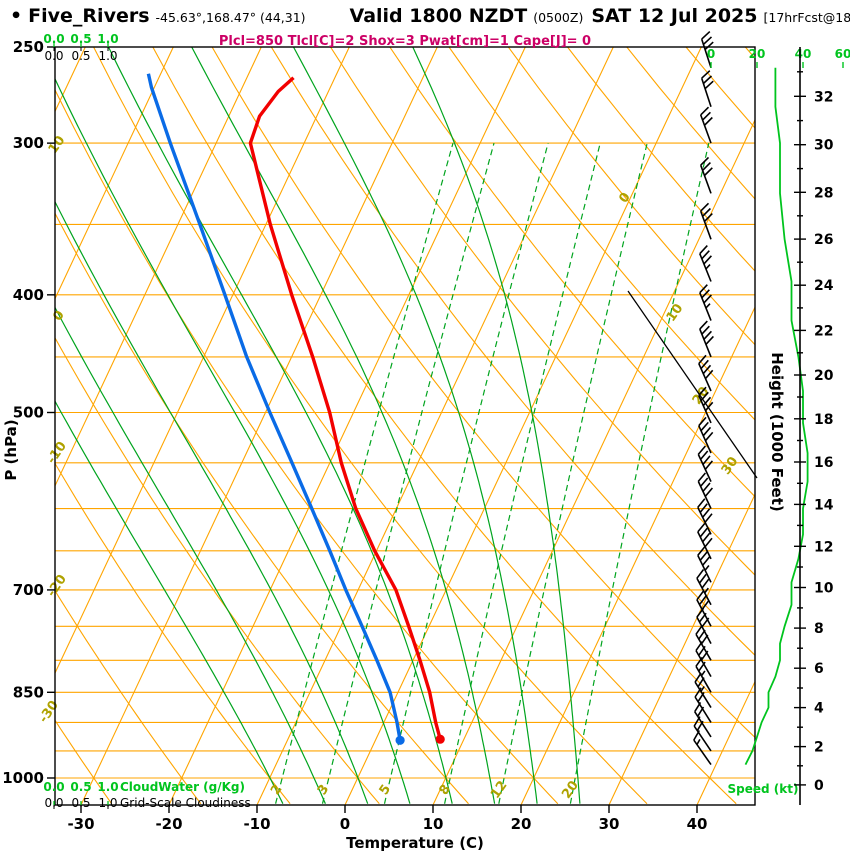 Image resolution: width=850 pixels, height=860 pixels. I want to click on height-tick-label: 24, so click(824, 286).